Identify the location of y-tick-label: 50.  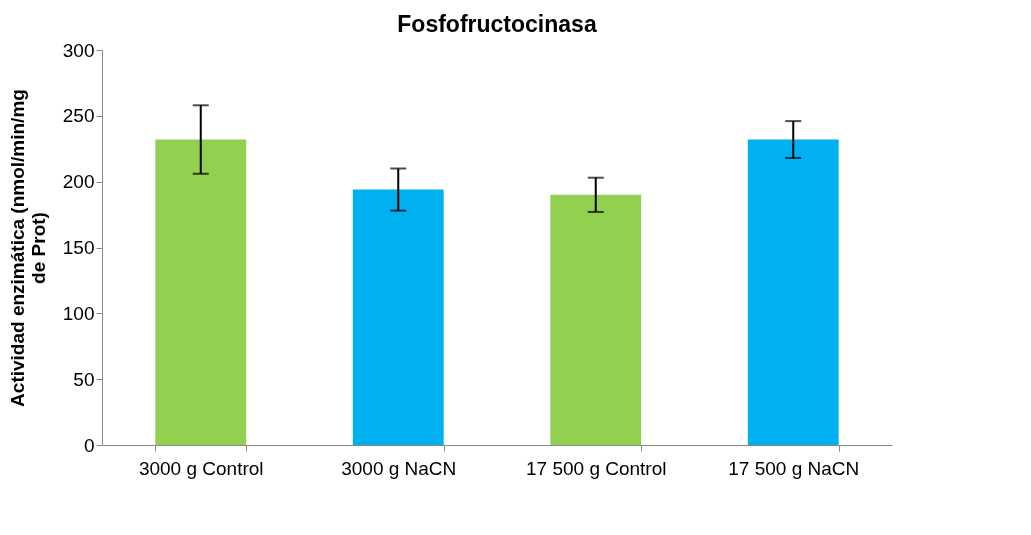
(84, 379).